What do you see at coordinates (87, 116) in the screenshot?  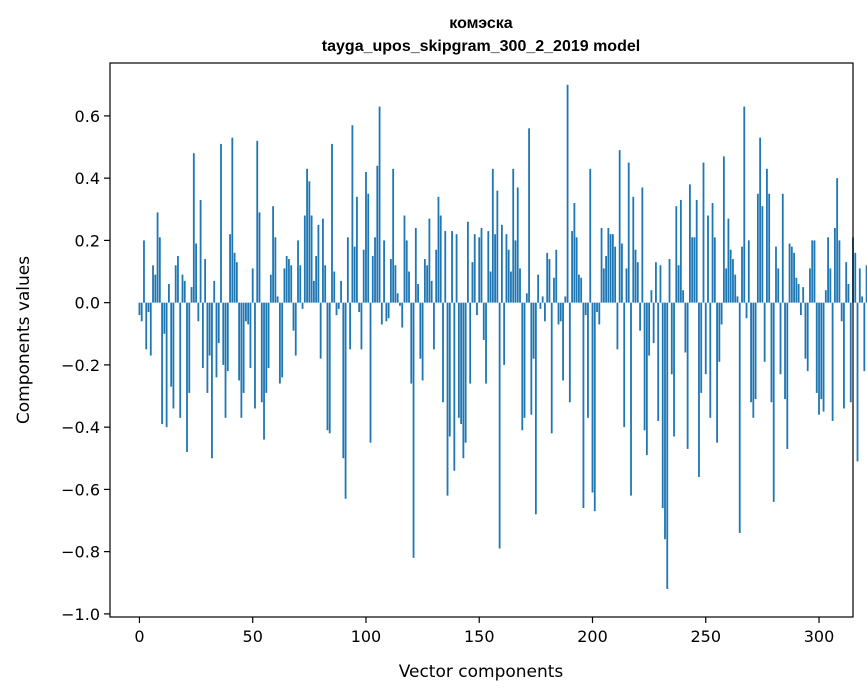 I see `y-tick-label: 0.6` at bounding box center [87, 116].